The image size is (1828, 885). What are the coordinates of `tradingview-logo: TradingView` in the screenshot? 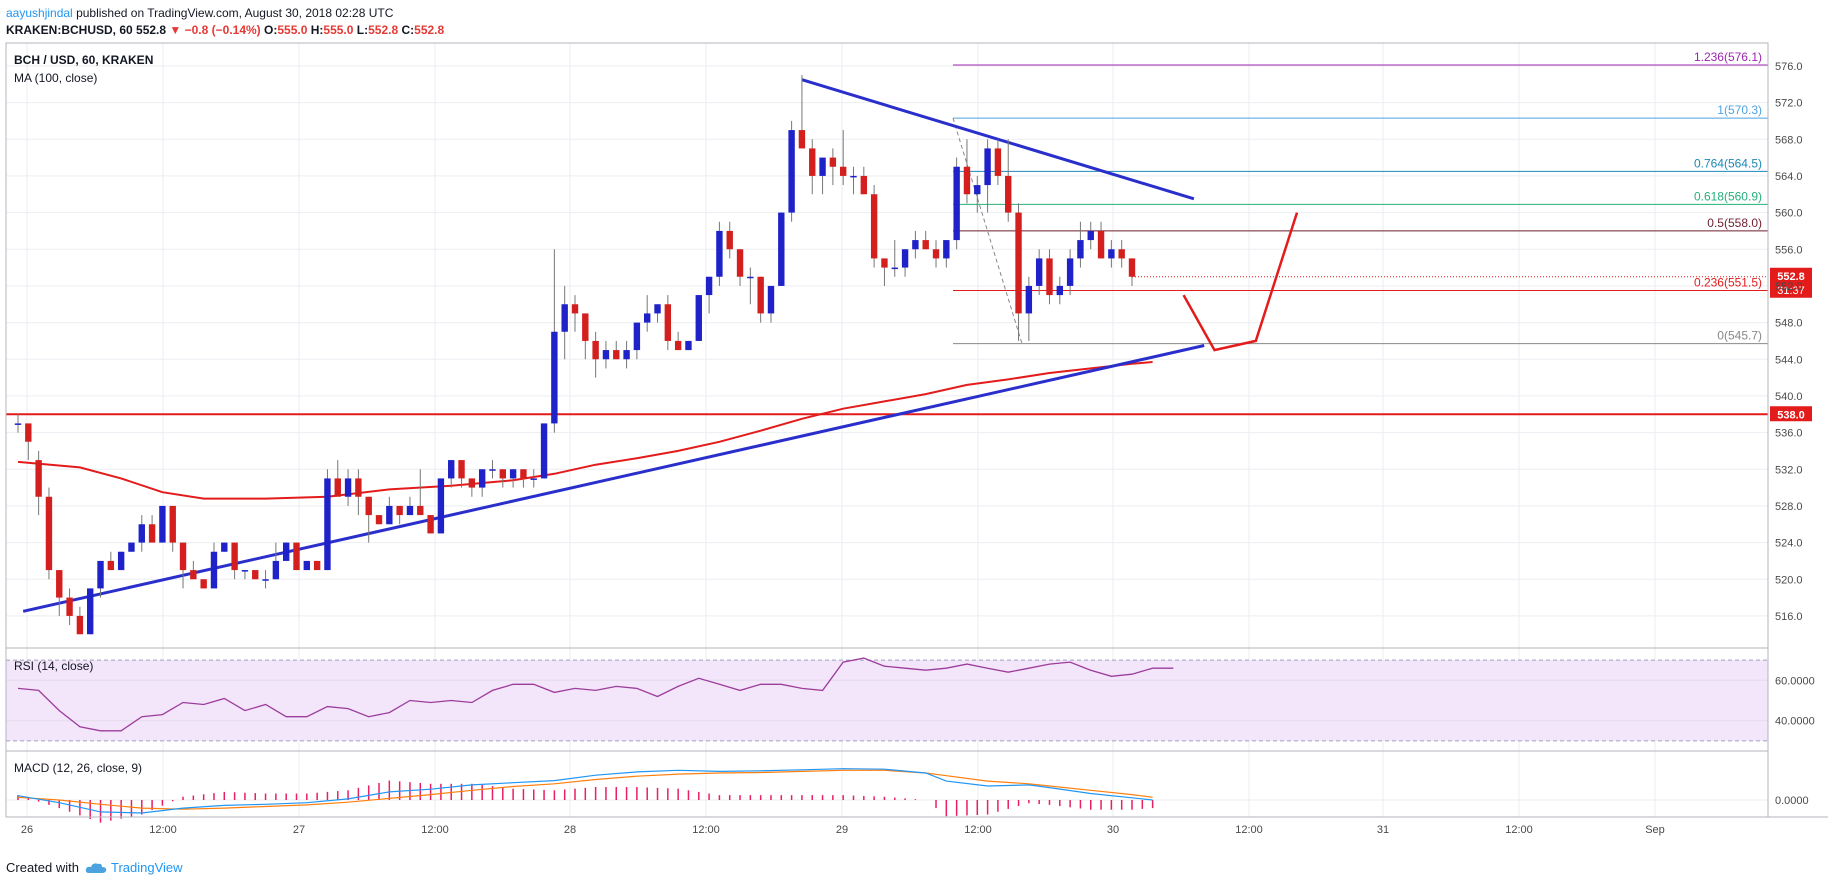 It's located at (134, 867).